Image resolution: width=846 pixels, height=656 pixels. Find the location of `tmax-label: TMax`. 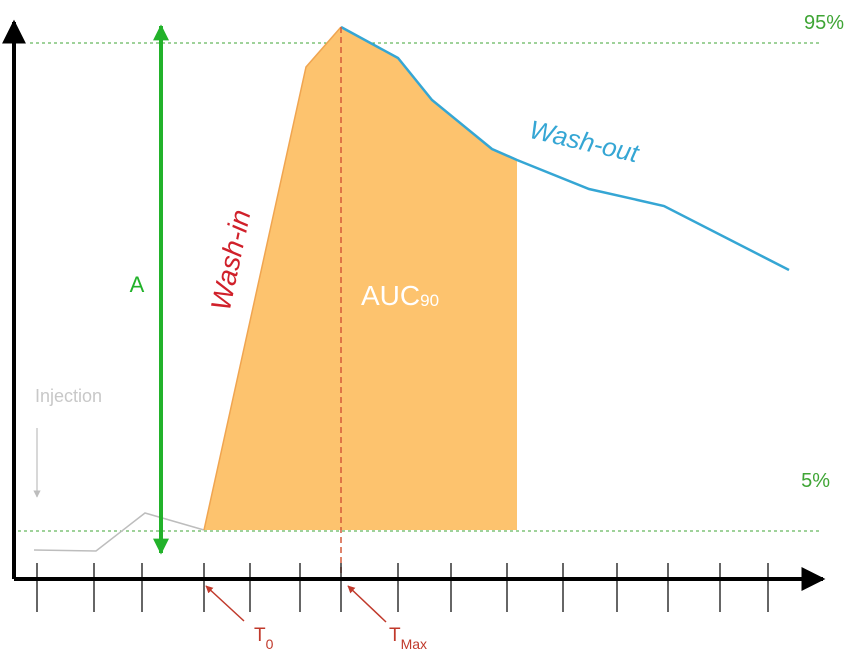

tmax-label: TMax is located at coordinates (408, 638).